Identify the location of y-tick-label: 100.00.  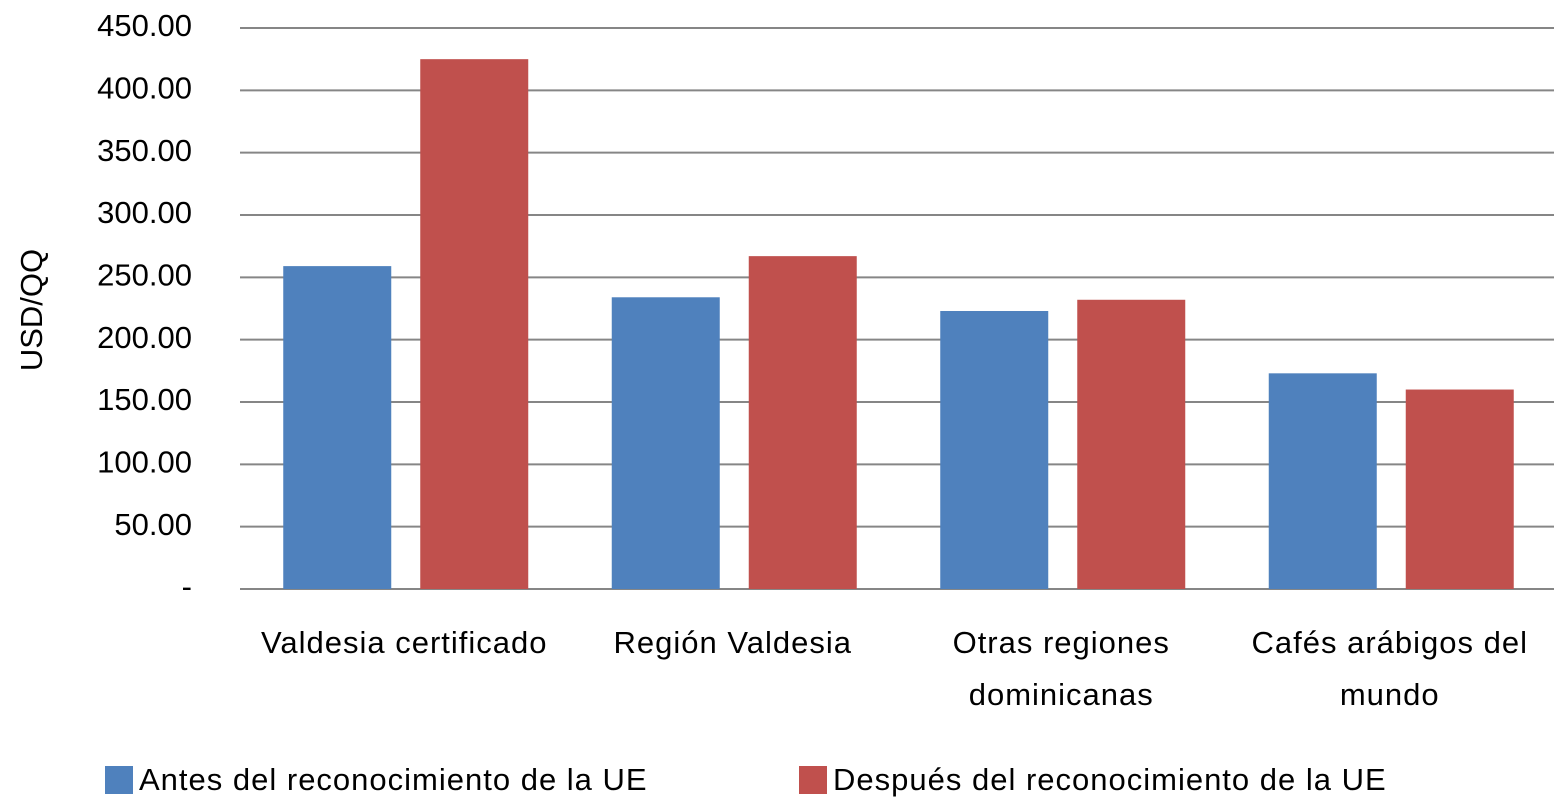
(144, 462).